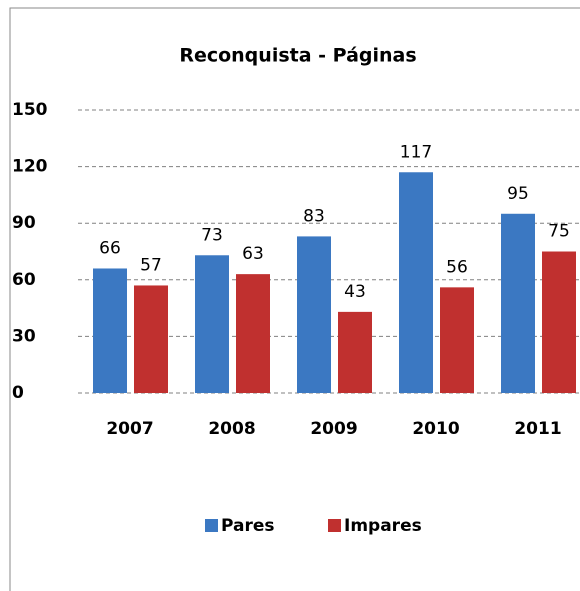 The width and height of the screenshot is (580, 591). Describe the element at coordinates (151, 265) in the screenshot. I see `value-label: 57` at that location.